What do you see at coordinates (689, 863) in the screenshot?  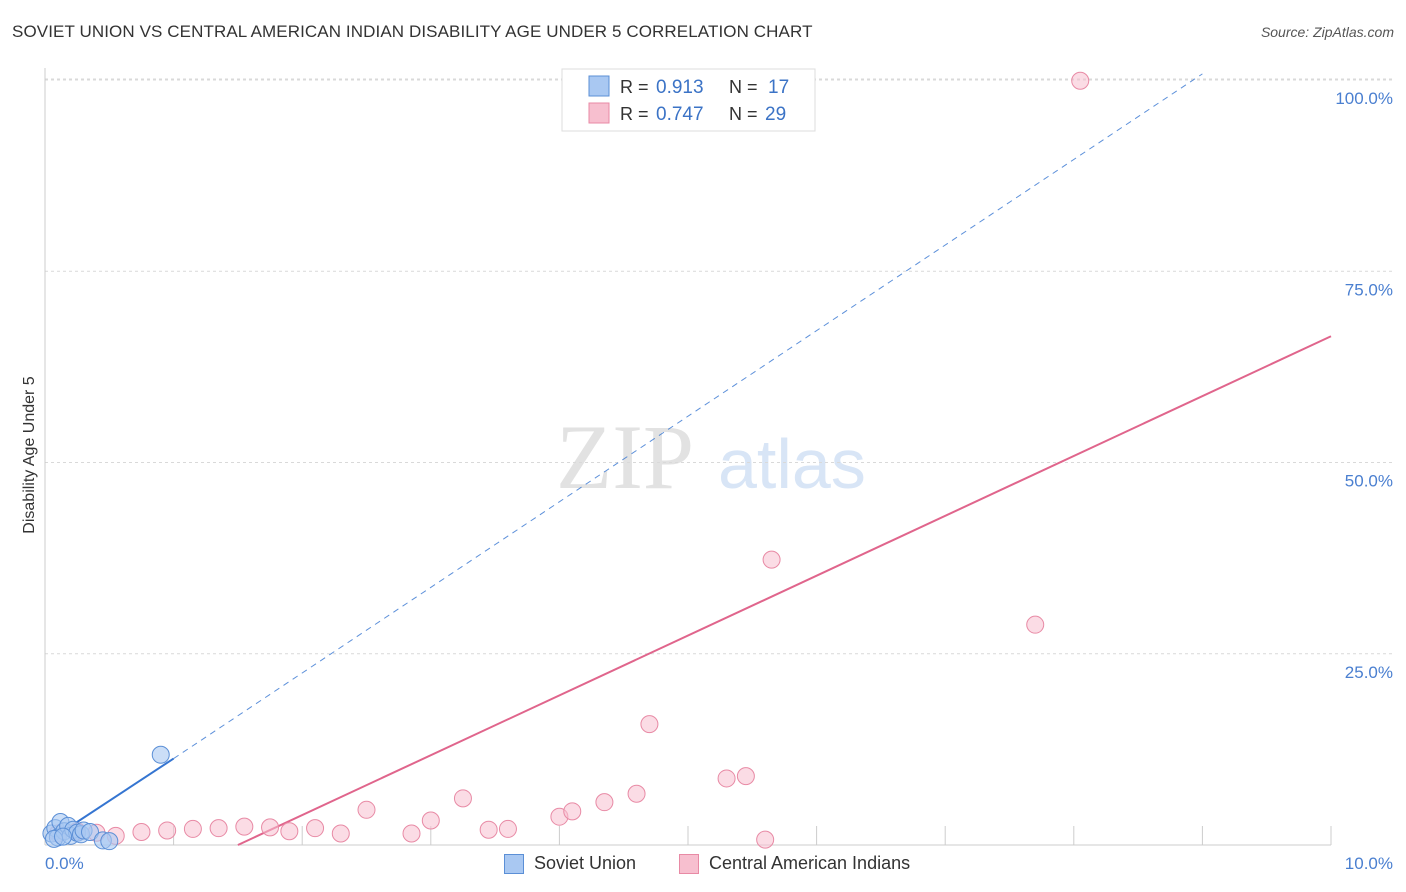 I see `legend-swatch-central-american-indians` at bounding box center [689, 863].